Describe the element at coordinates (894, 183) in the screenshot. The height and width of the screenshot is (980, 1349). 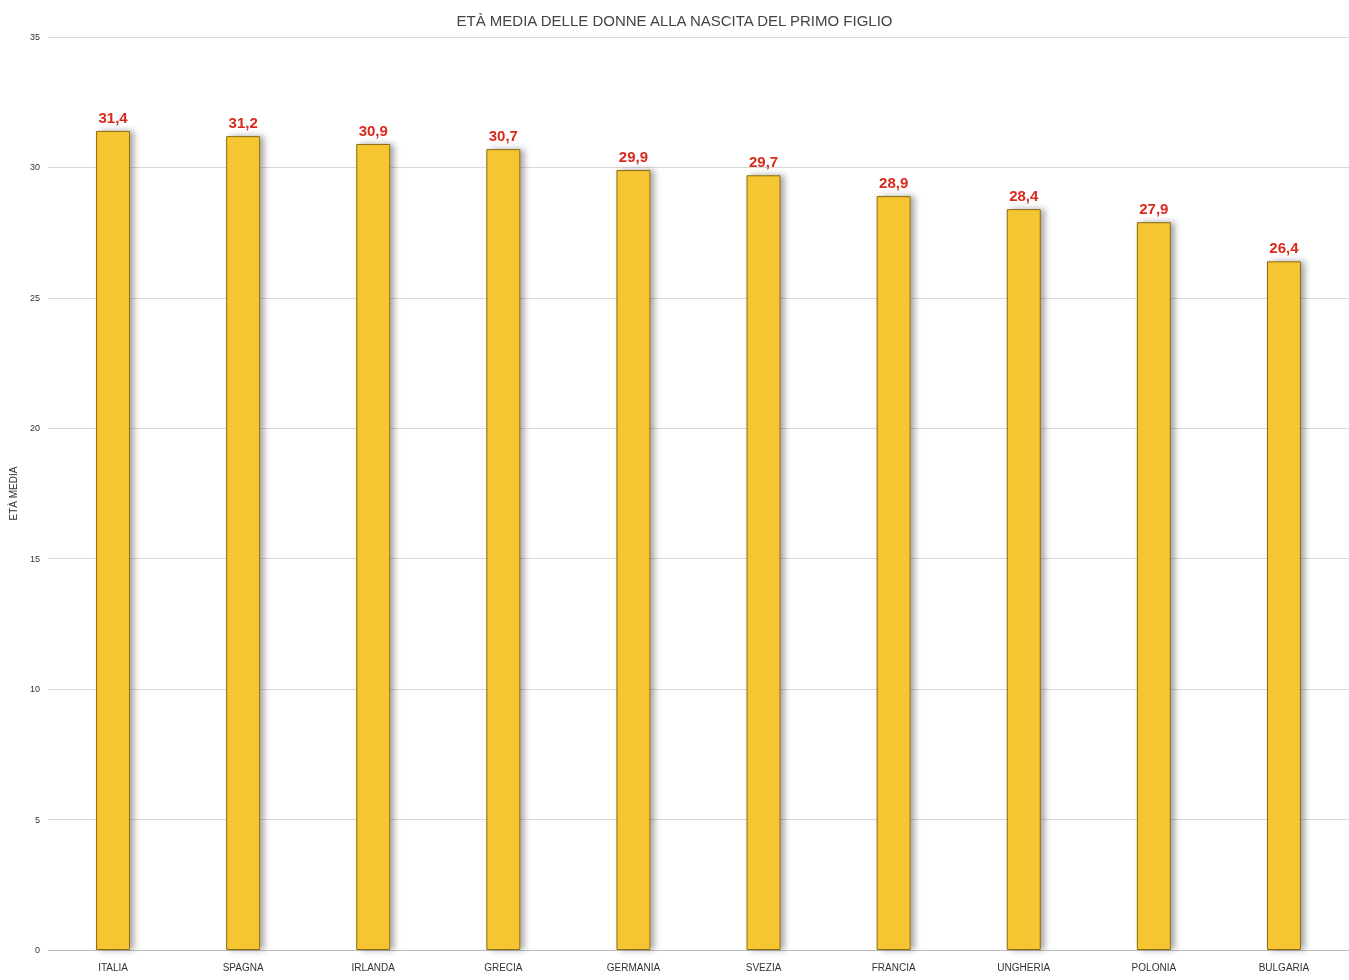
I see `data-label: 28,9` at that location.